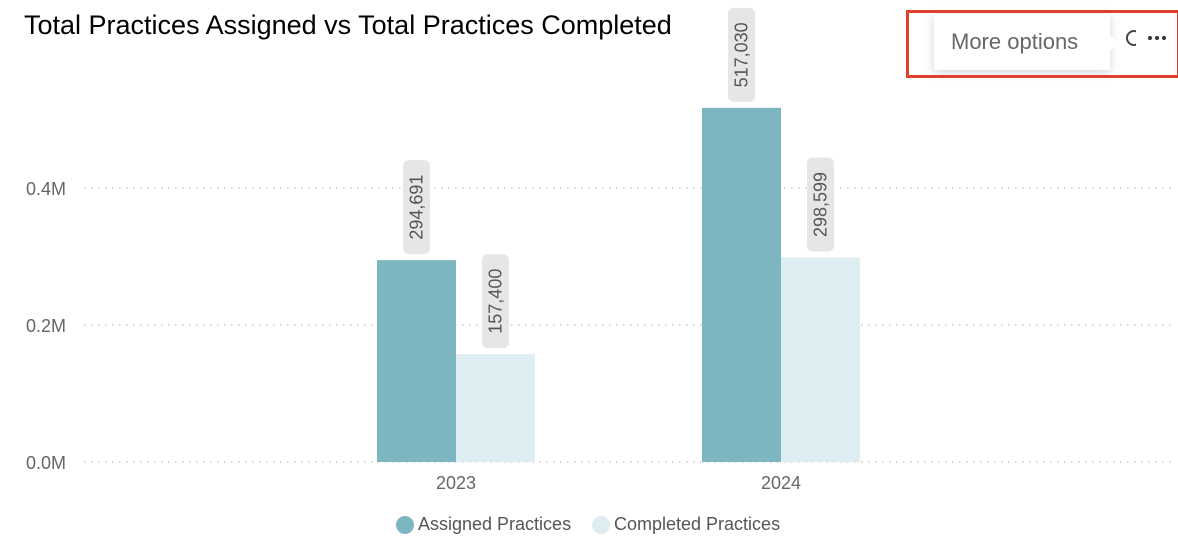  I want to click on data-label: 294,691, so click(417, 207).